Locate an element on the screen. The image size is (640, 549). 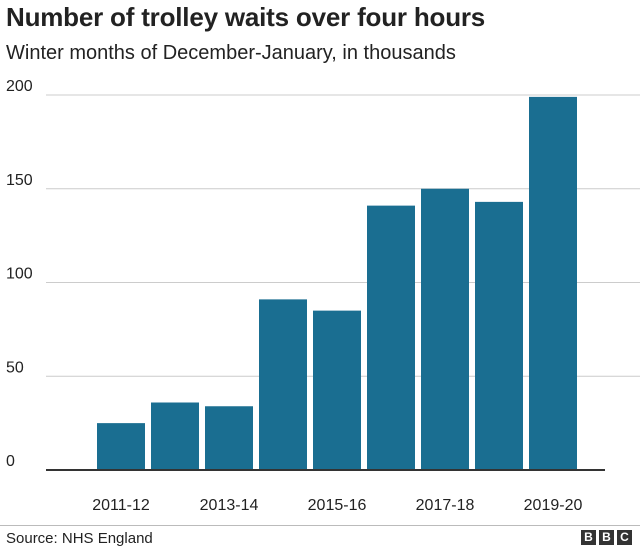
x-tick-label: 2017-18 is located at coordinates (445, 505).